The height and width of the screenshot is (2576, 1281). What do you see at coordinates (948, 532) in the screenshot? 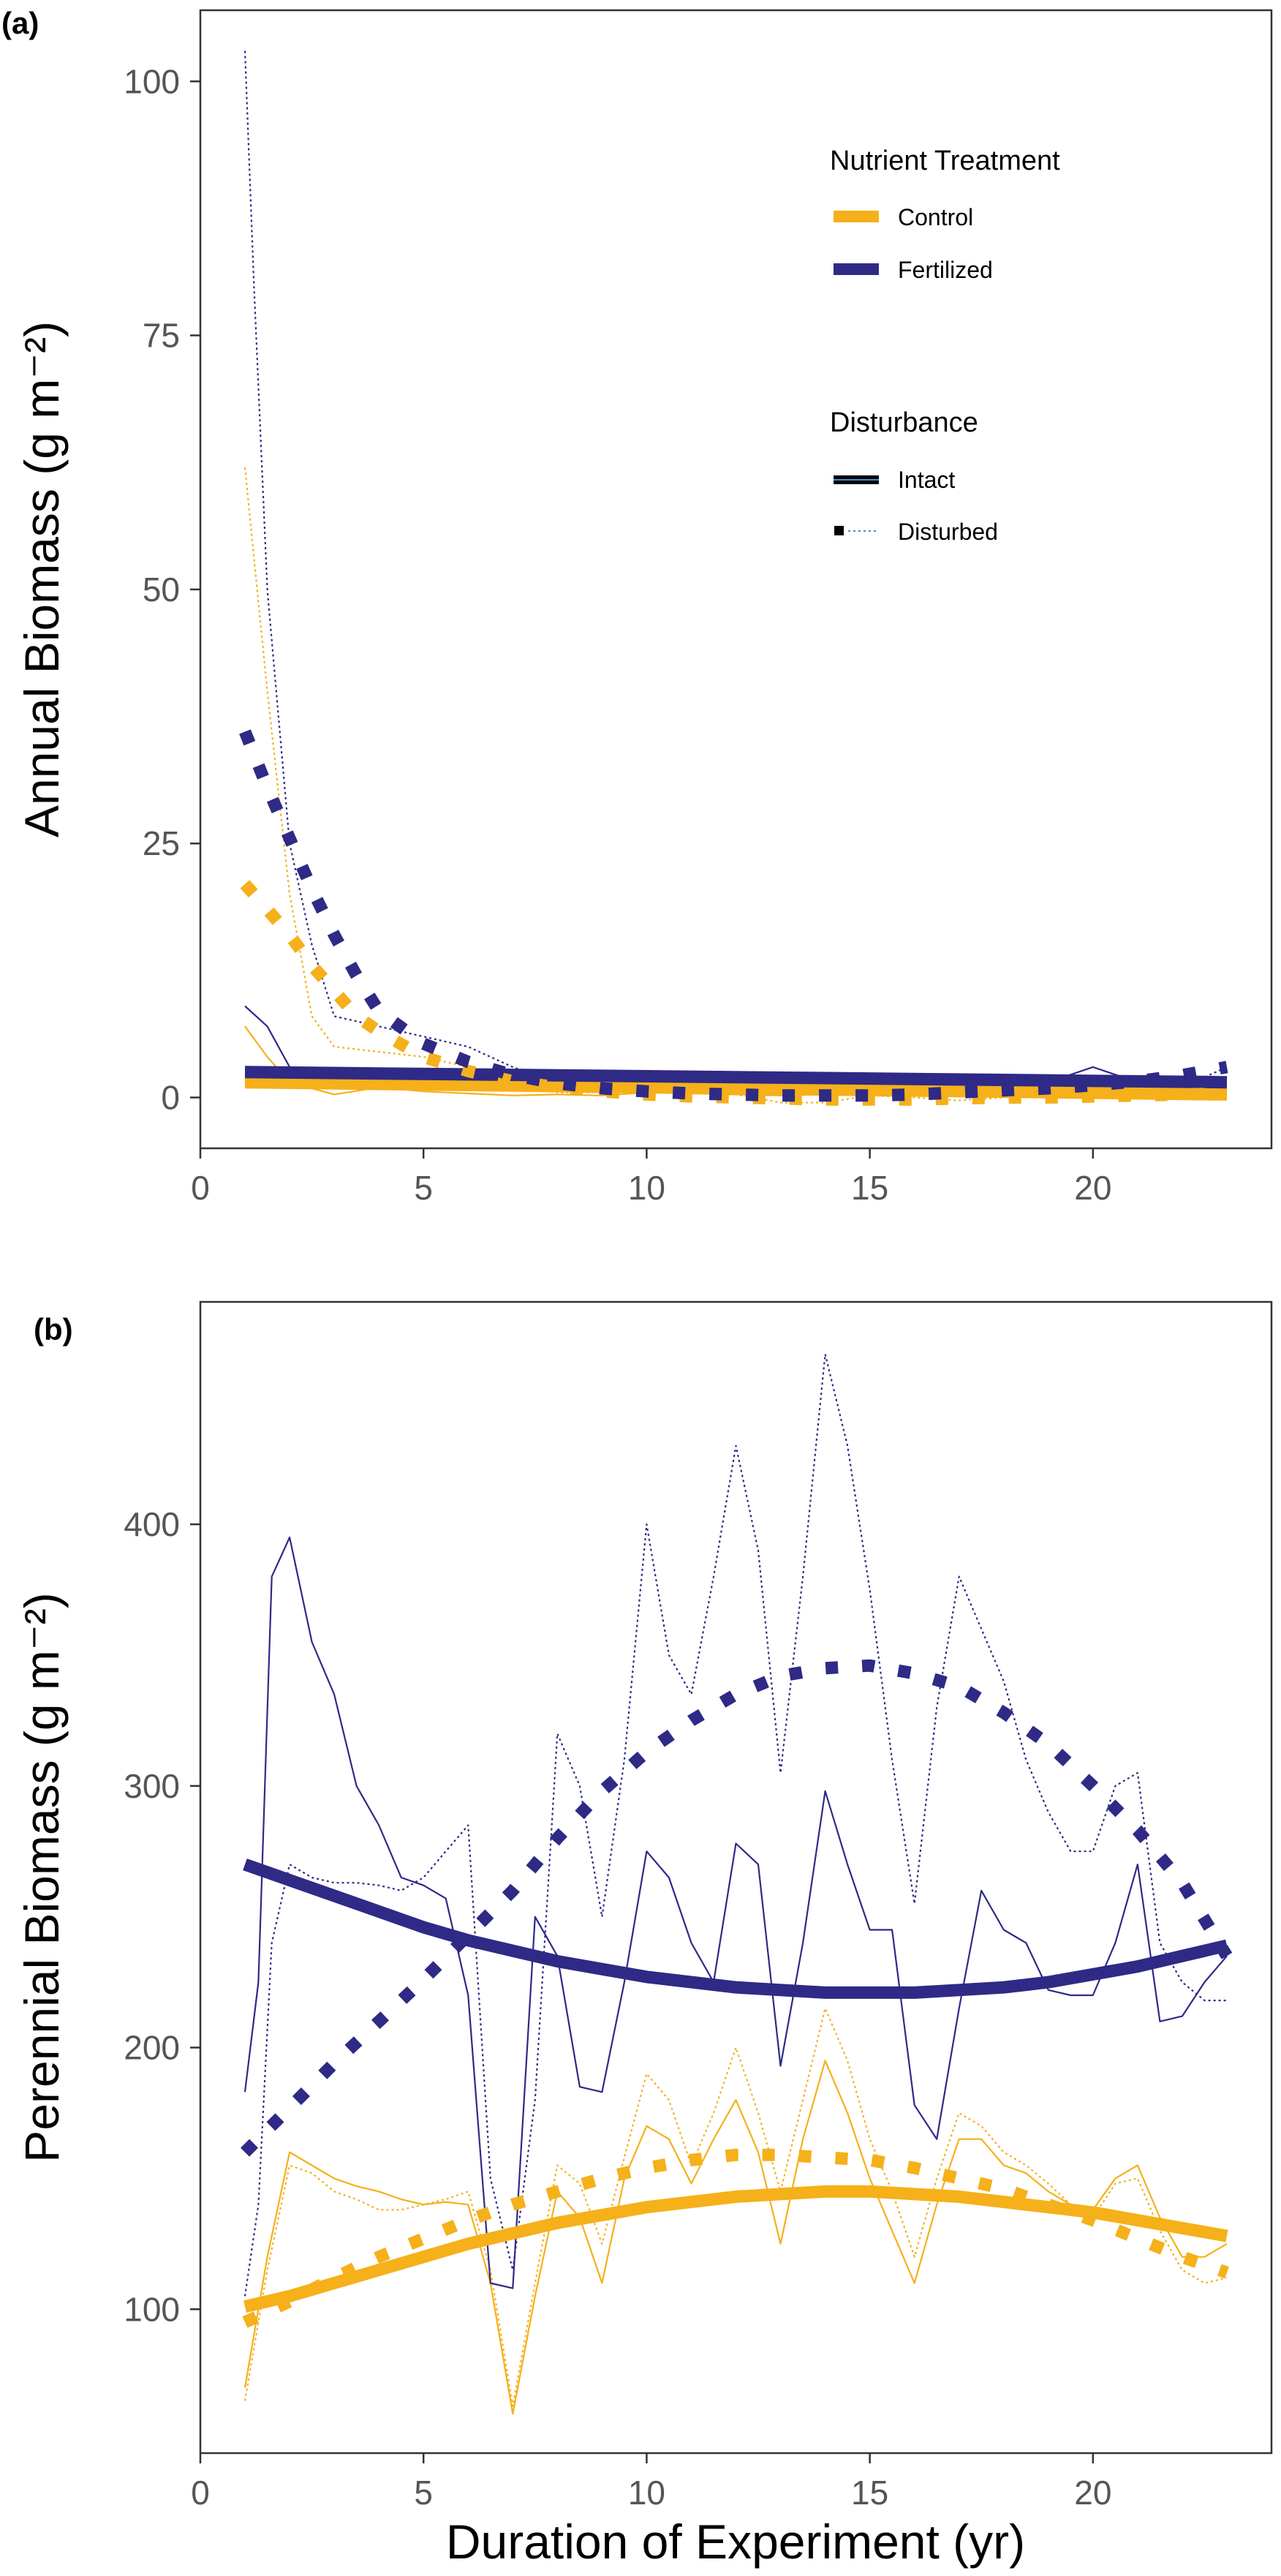
I see `legend-disturbed-label: Disturbed` at bounding box center [948, 532].